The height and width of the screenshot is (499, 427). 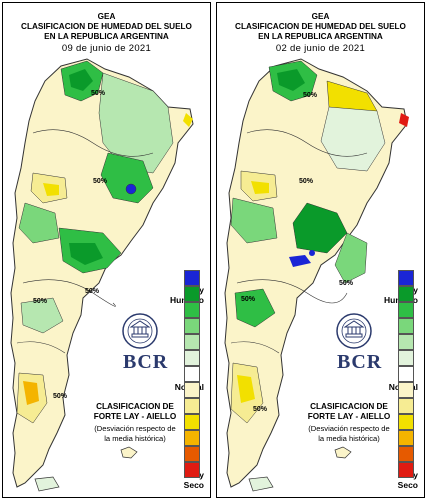 What do you see at coordinates (86, 254) in the screenshot?
I see `humid-zone-pampa-core` at bounding box center [86, 254].